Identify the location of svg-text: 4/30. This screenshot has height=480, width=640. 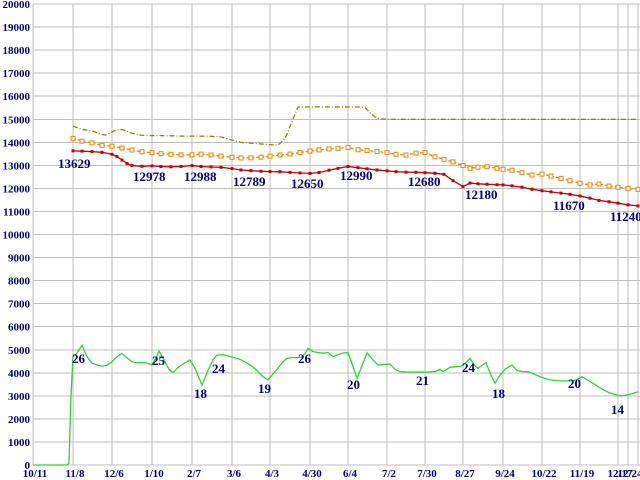
(312, 474).